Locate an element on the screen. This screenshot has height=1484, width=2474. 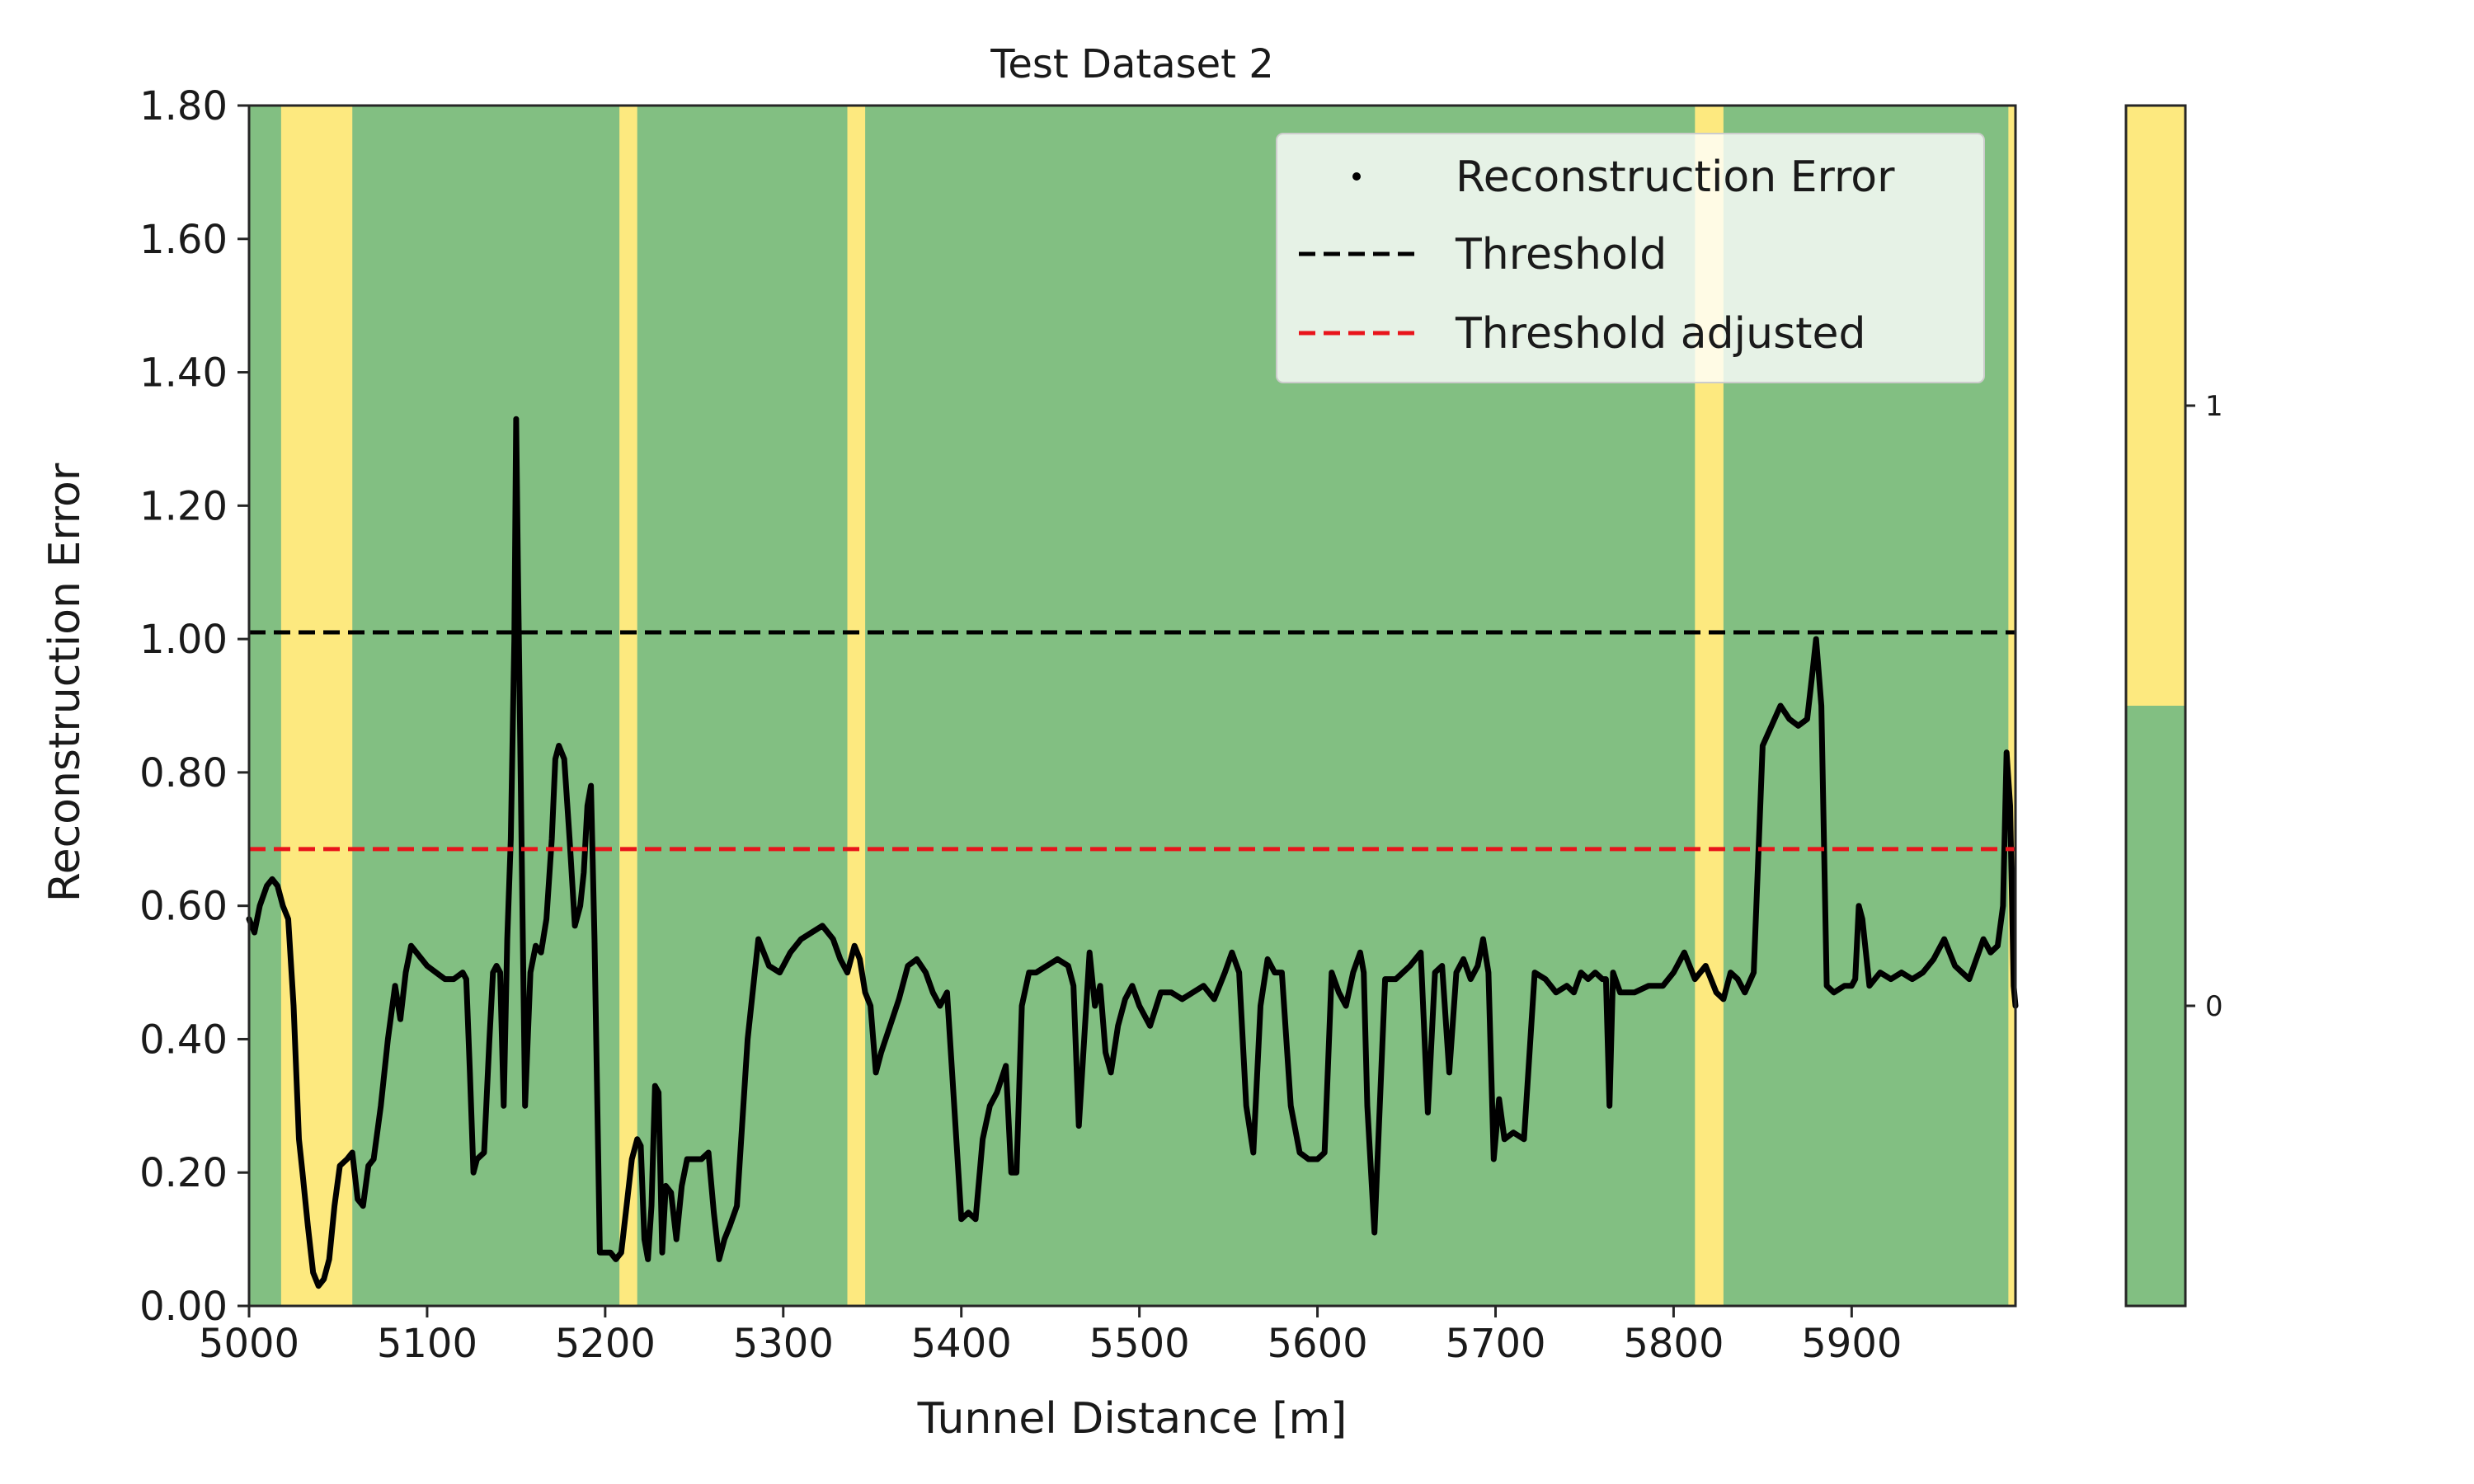
x-tick-label-8: 5800 is located at coordinates (1673, 1344).